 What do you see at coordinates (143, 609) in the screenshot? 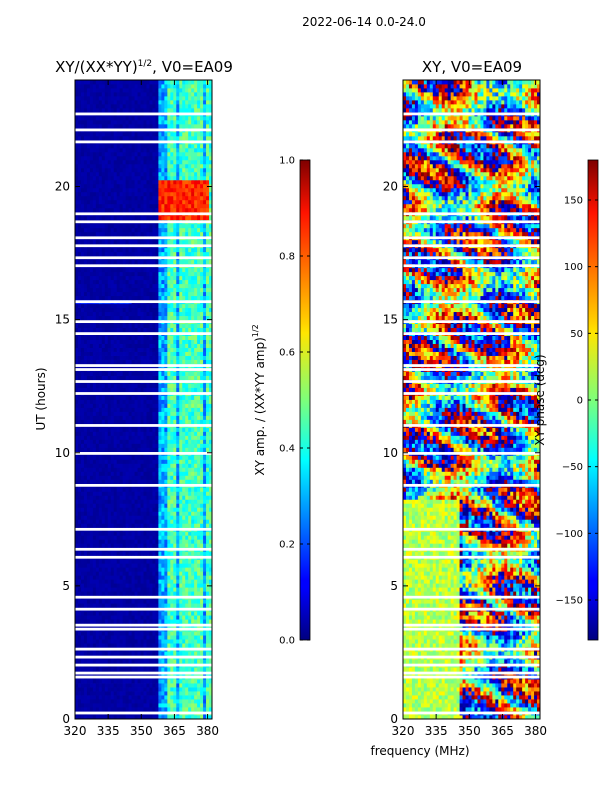
I see `flagged-row` at bounding box center [143, 609].